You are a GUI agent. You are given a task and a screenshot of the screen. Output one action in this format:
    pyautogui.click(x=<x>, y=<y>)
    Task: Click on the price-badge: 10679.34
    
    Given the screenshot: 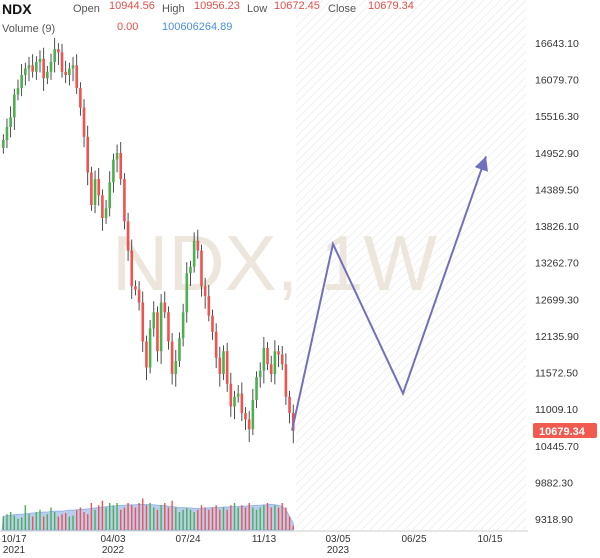 What is the action you would take?
    pyautogui.click(x=562, y=432)
    